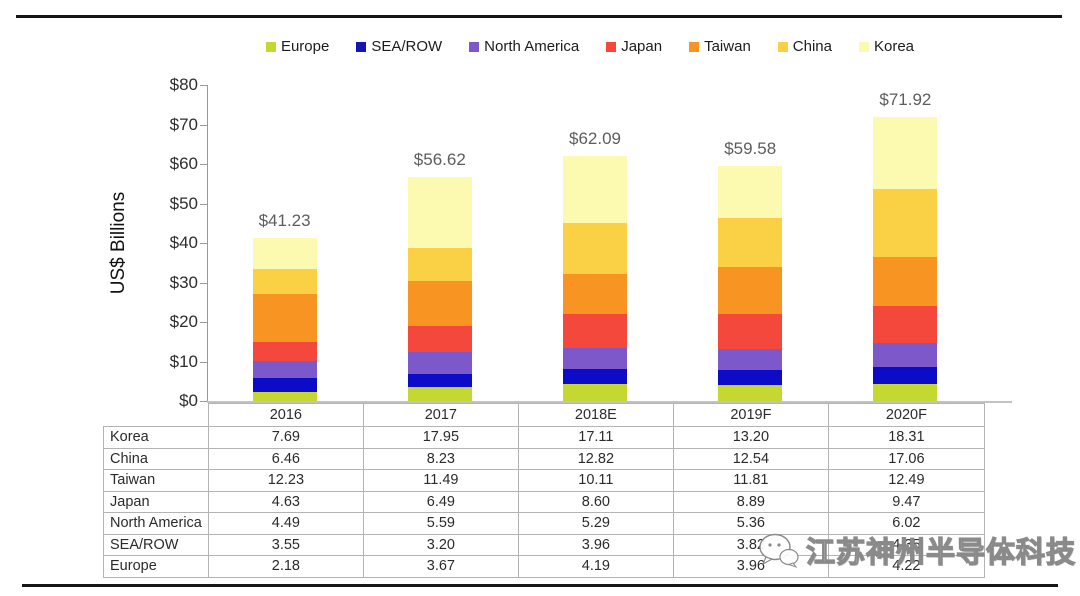 The height and width of the screenshot is (596, 1080). What do you see at coordinates (750, 378) in the screenshot?
I see `bar-segment-sea-row-2019f` at bounding box center [750, 378].